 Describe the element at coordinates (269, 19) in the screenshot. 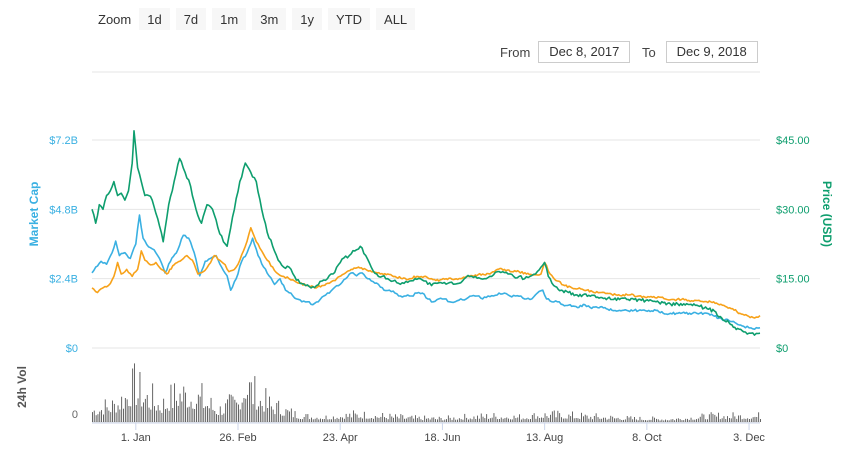

I see `zoom-3m-button: 3m` at that location.